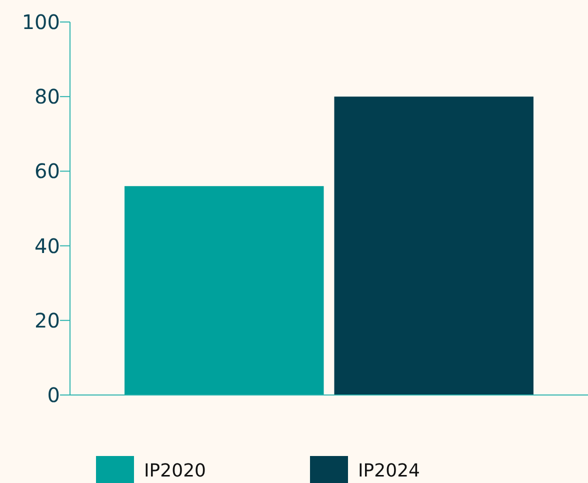  Describe the element at coordinates (175, 471) in the screenshot. I see `legend-label: IP2020` at that location.